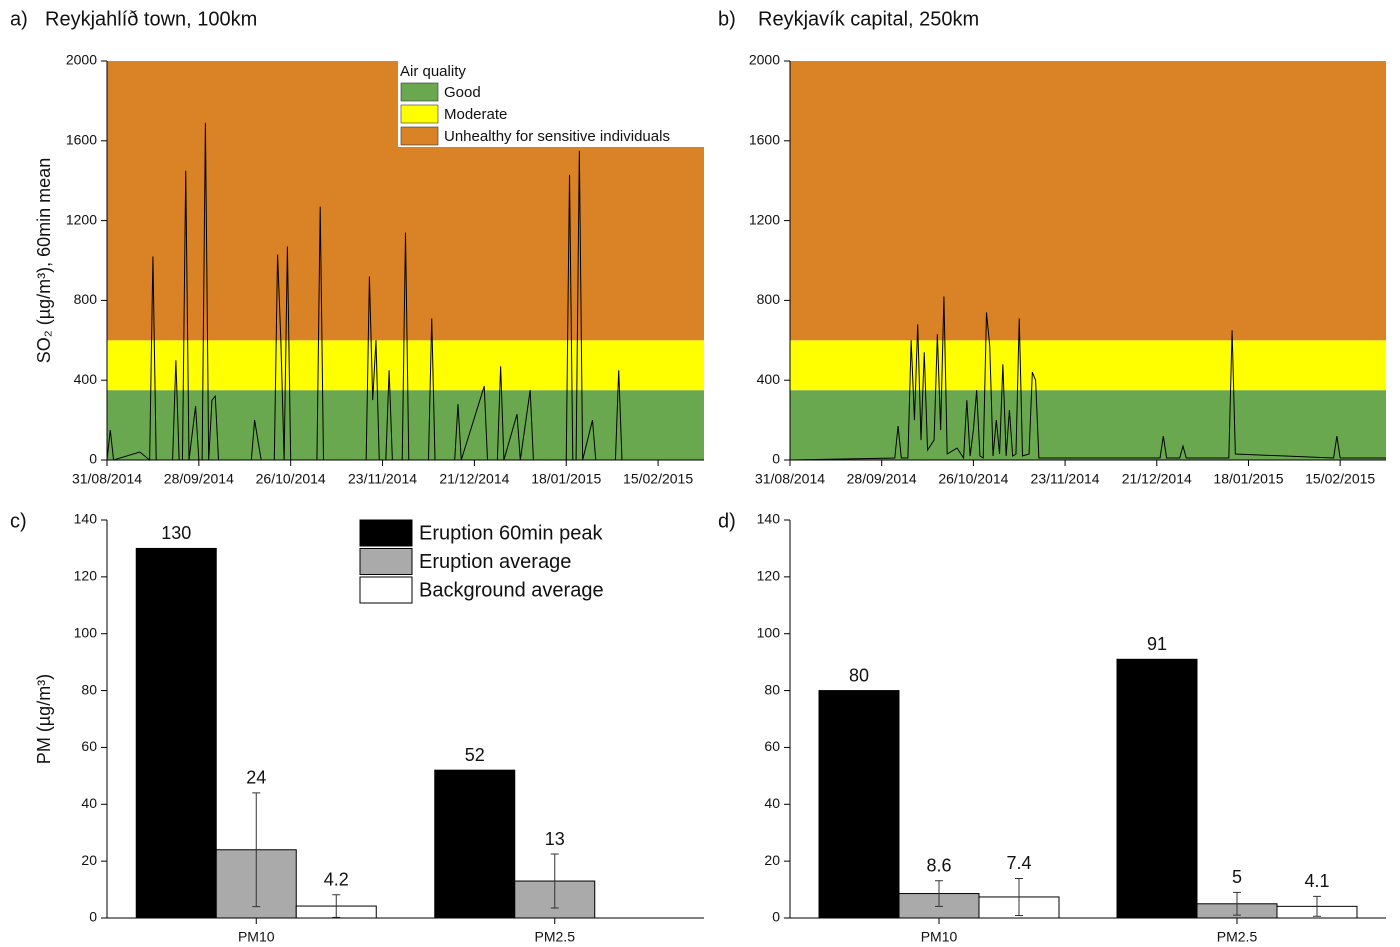 Image resolution: width=1400 pixels, height=947 pixels. I want to click on panel-label: b), so click(727, 19).